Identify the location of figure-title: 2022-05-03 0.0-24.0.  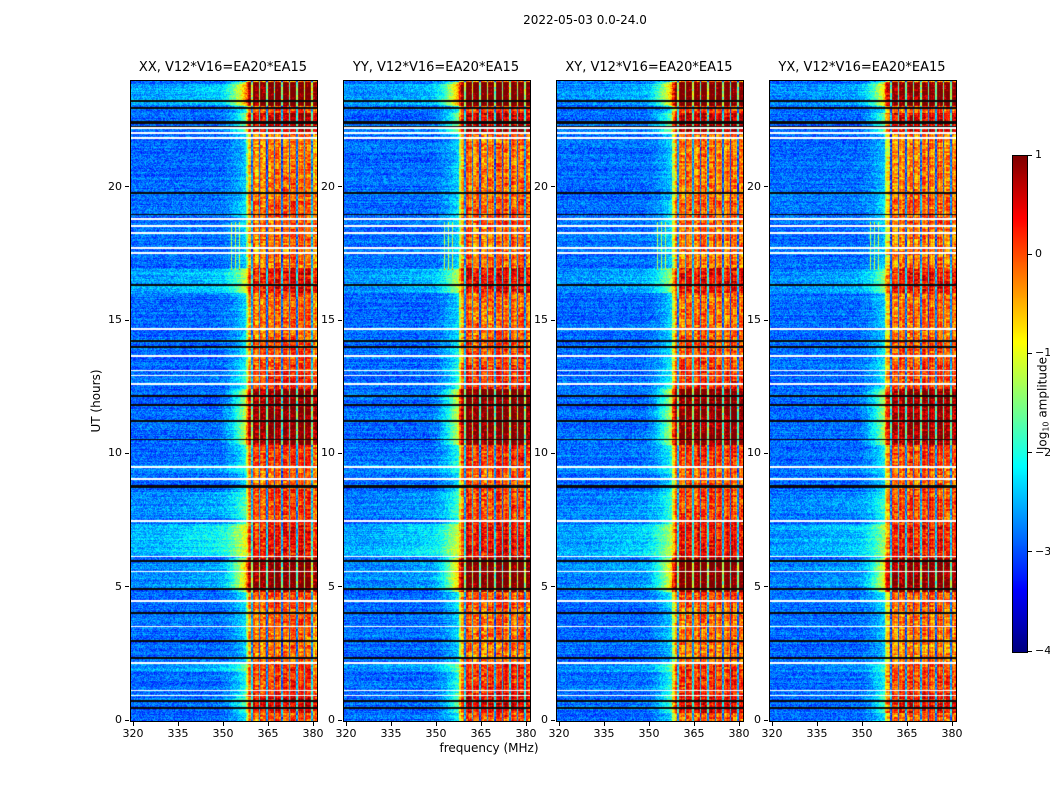
(585, 20).